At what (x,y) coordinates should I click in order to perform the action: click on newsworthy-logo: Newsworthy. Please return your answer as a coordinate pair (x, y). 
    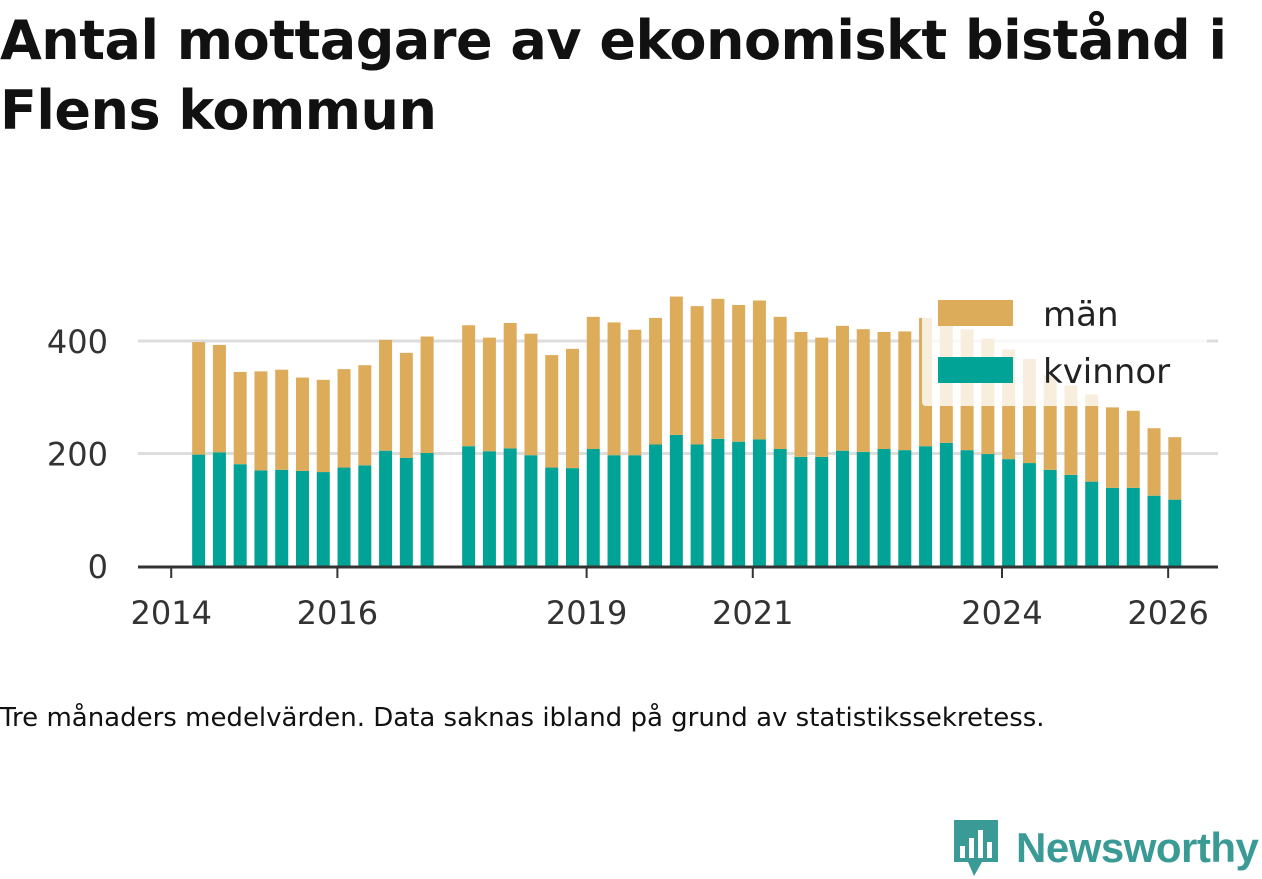
    Looking at the image, I should click on (1105, 848).